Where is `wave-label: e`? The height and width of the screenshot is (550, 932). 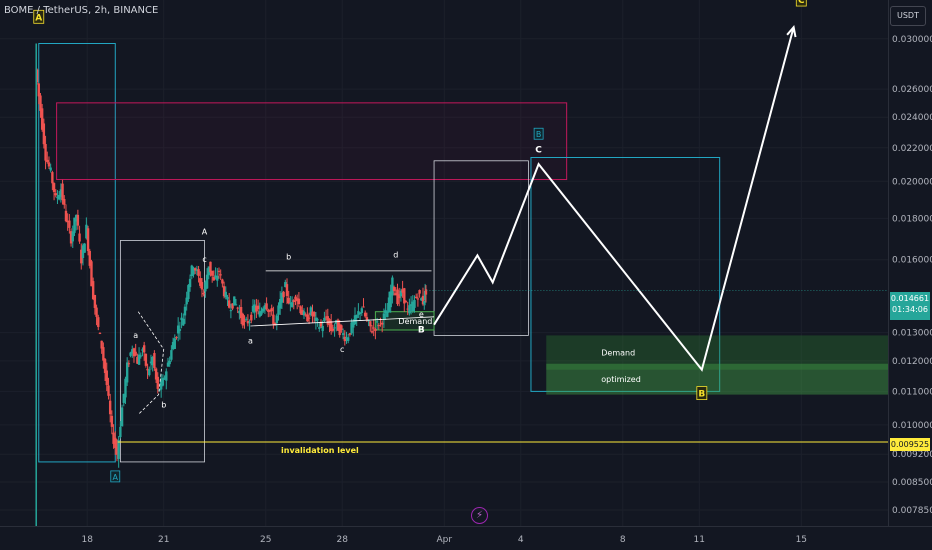
wave-label: e is located at coordinates (421, 314).